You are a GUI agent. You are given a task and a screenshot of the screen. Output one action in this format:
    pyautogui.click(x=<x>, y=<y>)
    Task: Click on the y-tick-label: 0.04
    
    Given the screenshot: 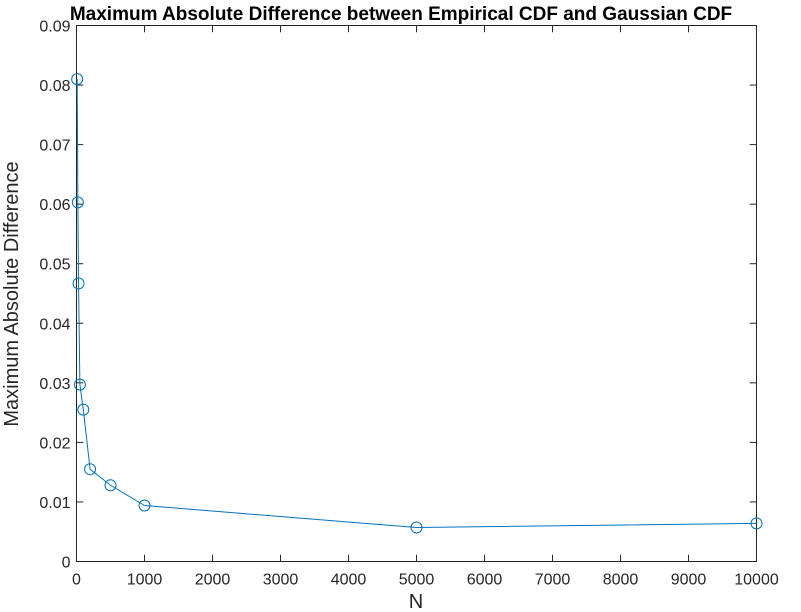 What is the action you would take?
    pyautogui.click(x=54, y=324)
    